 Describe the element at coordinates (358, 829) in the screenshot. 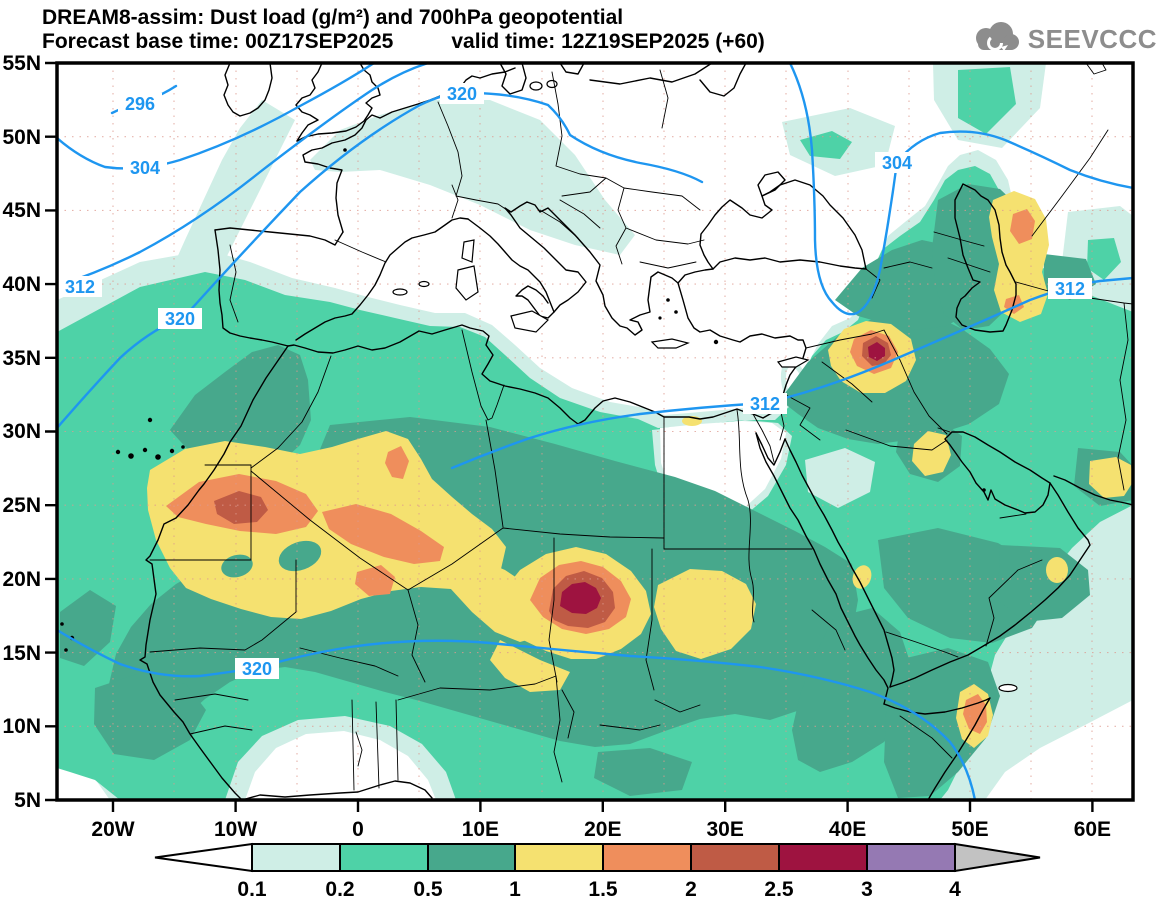

I see `lon-label: 0` at that location.